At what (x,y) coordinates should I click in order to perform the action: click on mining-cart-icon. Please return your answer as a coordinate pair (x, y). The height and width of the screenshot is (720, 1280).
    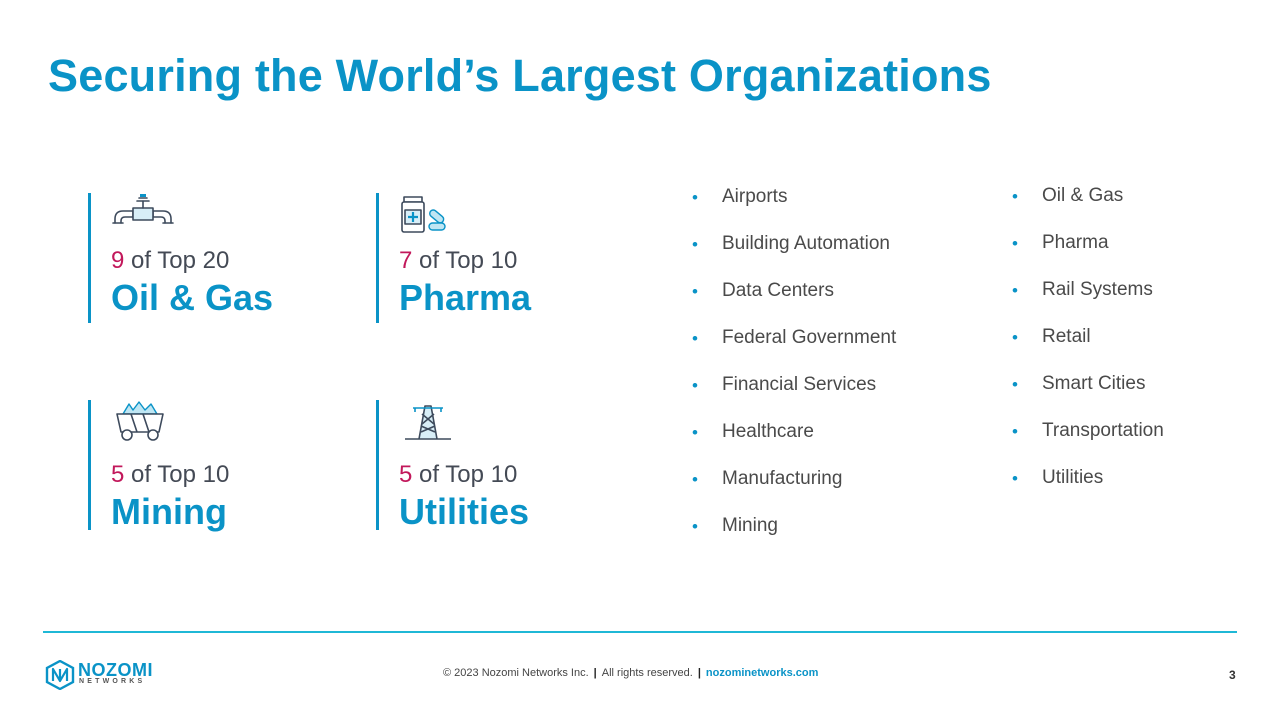
    Looking at the image, I should click on (140, 421).